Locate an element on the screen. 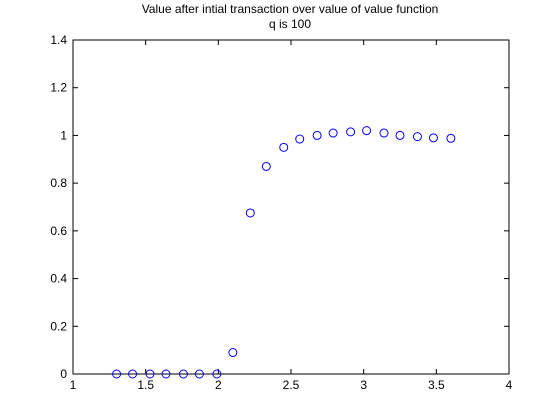 The width and height of the screenshot is (560, 420). y-tick-label: 0 is located at coordinates (63, 374).